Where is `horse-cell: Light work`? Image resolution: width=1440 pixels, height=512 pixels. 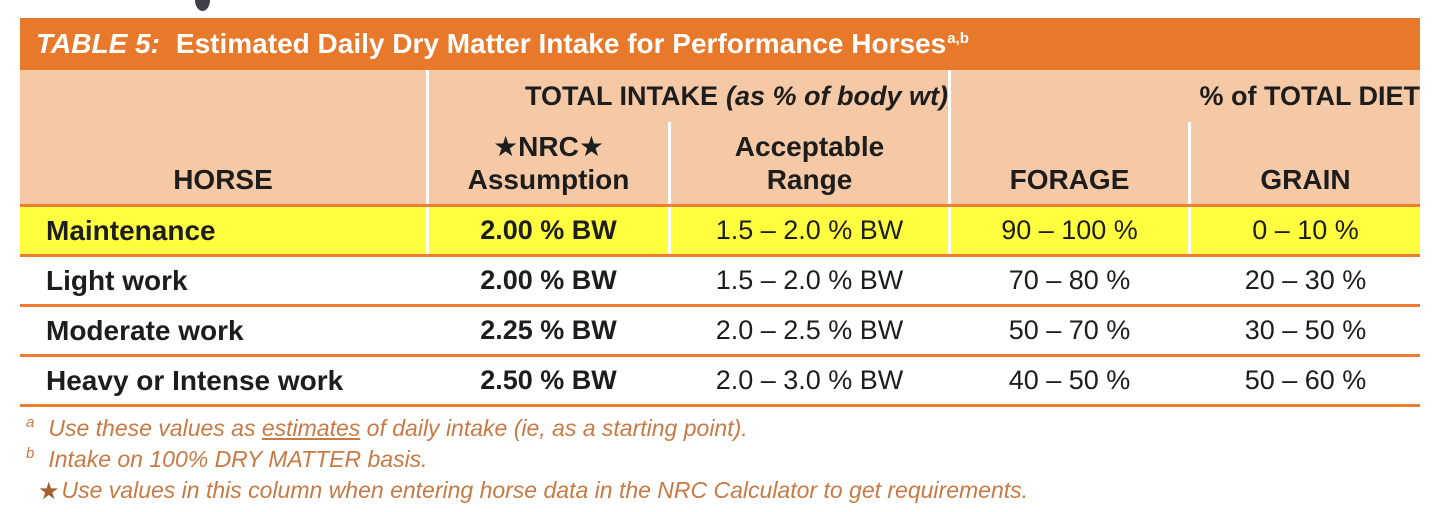
horse-cell: Light work is located at coordinates (117, 280).